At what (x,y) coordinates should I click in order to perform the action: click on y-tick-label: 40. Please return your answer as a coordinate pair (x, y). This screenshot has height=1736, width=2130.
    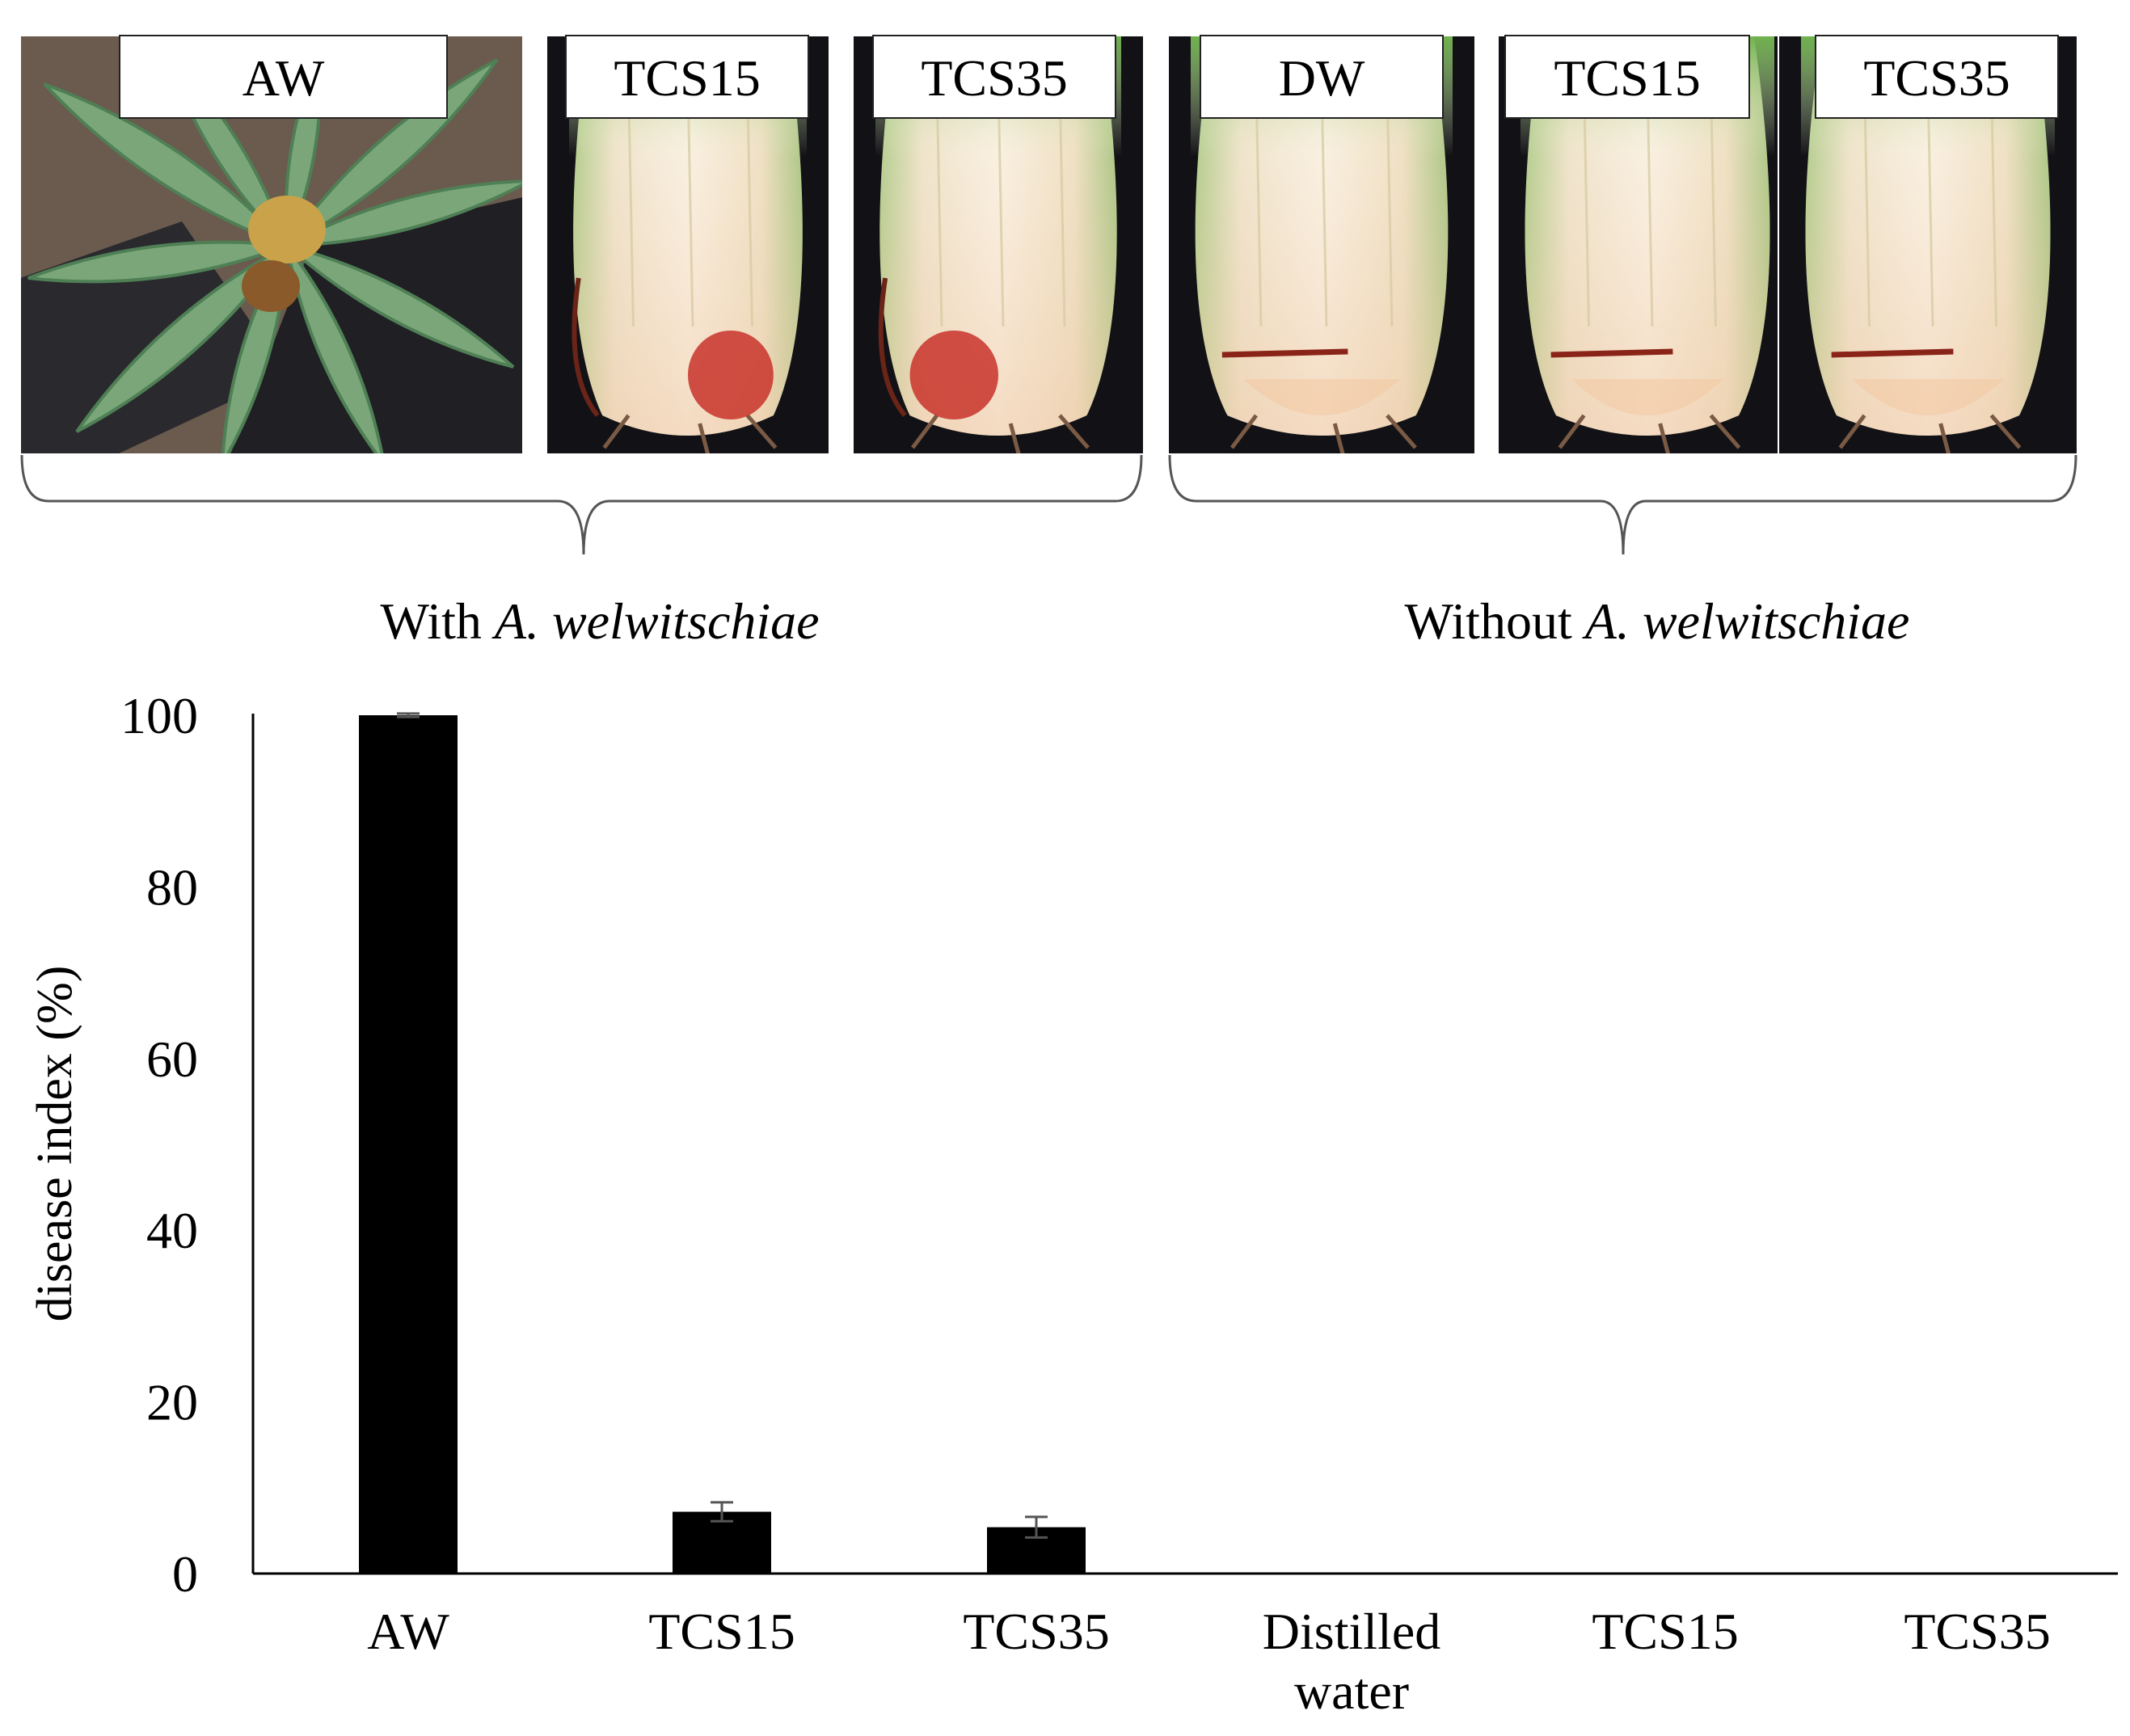
    Looking at the image, I should click on (172, 1230).